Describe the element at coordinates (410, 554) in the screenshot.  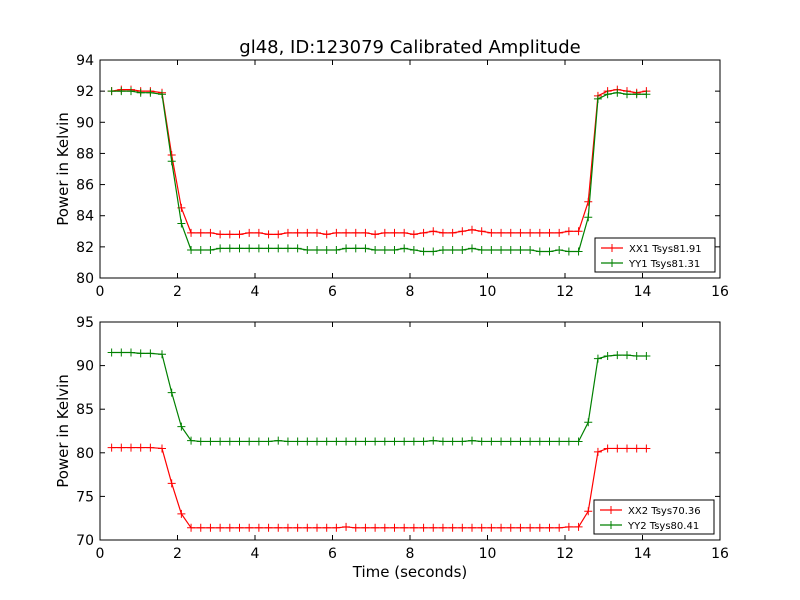
I see `x-tick-label: 8` at that location.